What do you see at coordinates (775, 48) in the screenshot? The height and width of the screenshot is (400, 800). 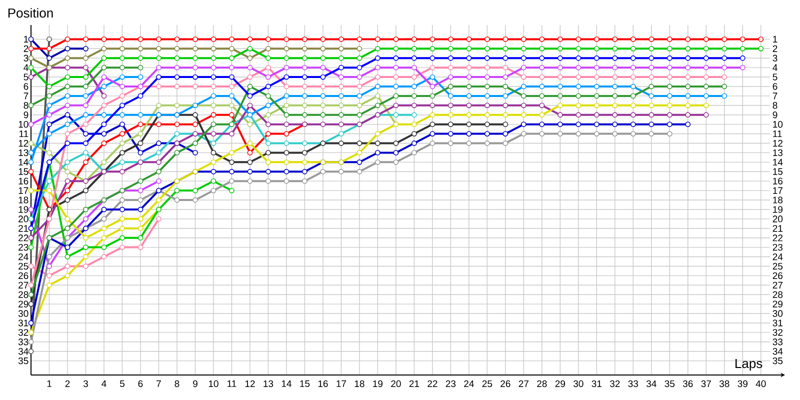 I see `y2-tick-label: 2` at bounding box center [775, 48].